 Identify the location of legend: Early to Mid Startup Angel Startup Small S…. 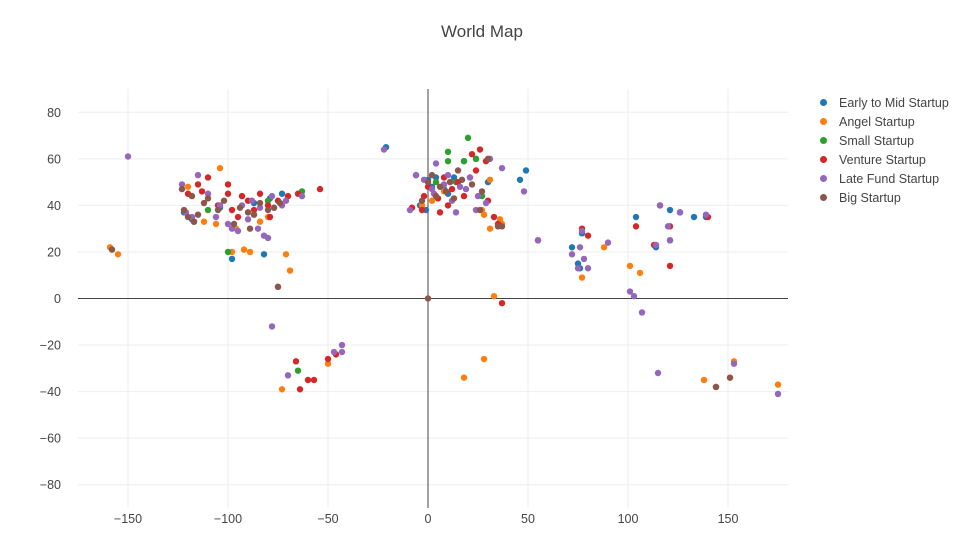
(882, 150).